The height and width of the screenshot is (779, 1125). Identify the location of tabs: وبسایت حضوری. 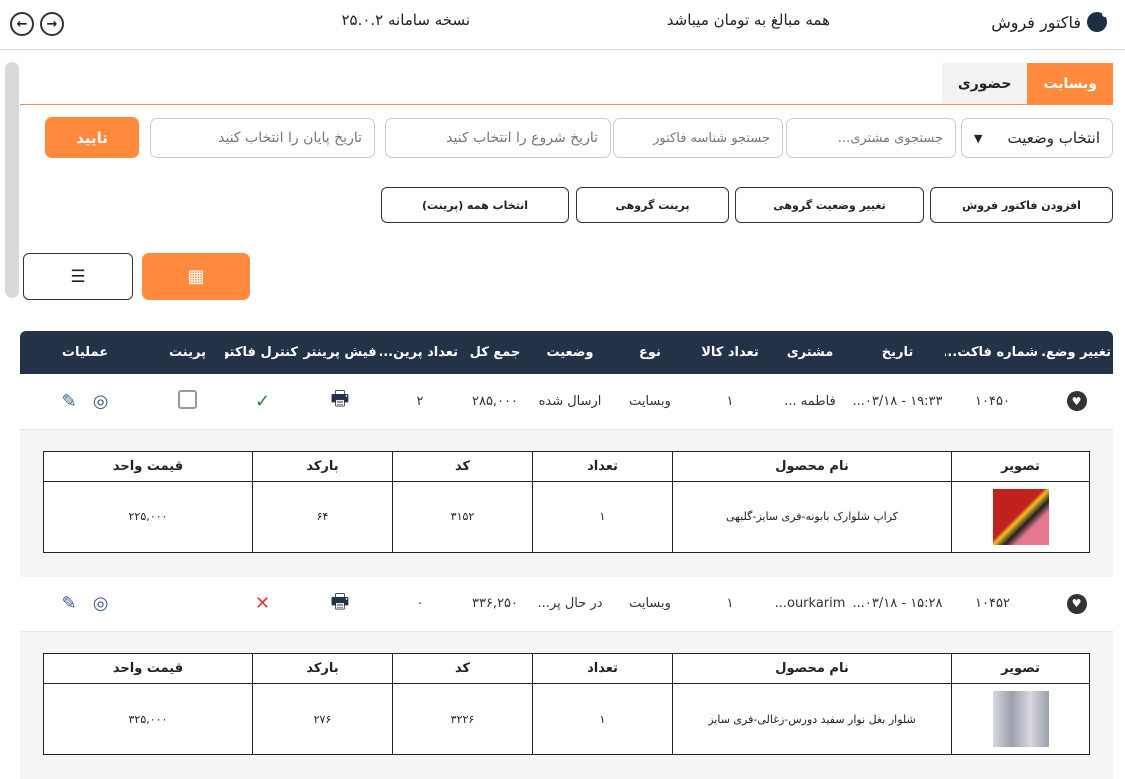
(1027, 83).